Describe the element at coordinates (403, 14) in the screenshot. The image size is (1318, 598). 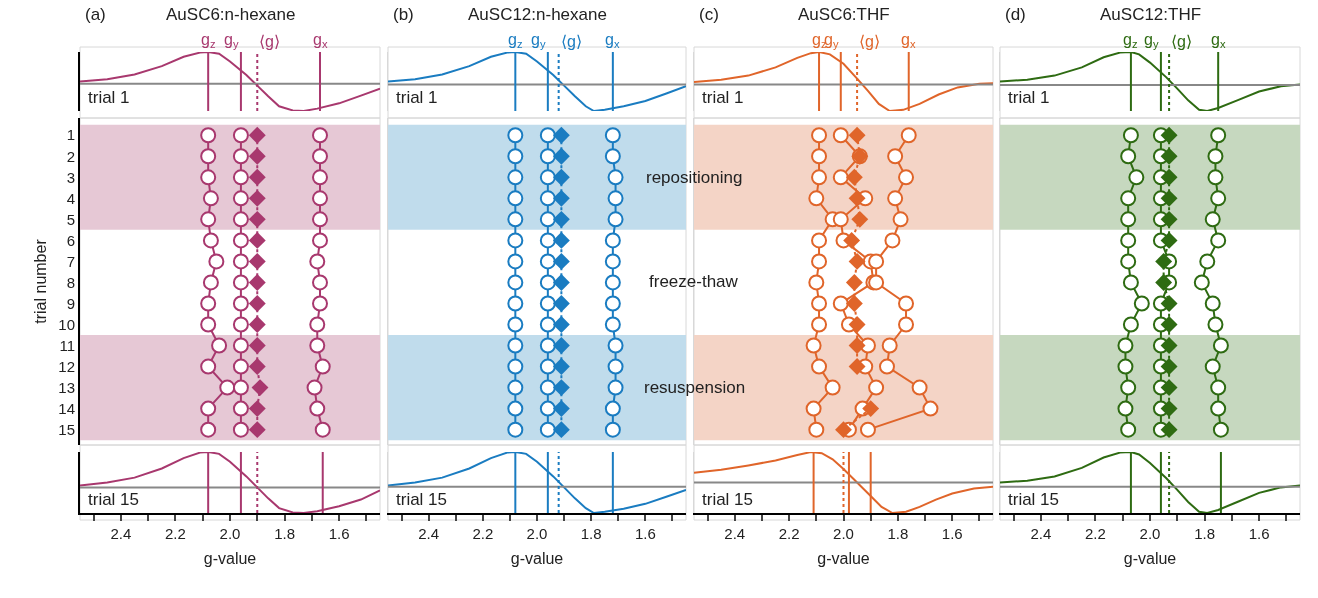
I see `text: (b)` at that location.